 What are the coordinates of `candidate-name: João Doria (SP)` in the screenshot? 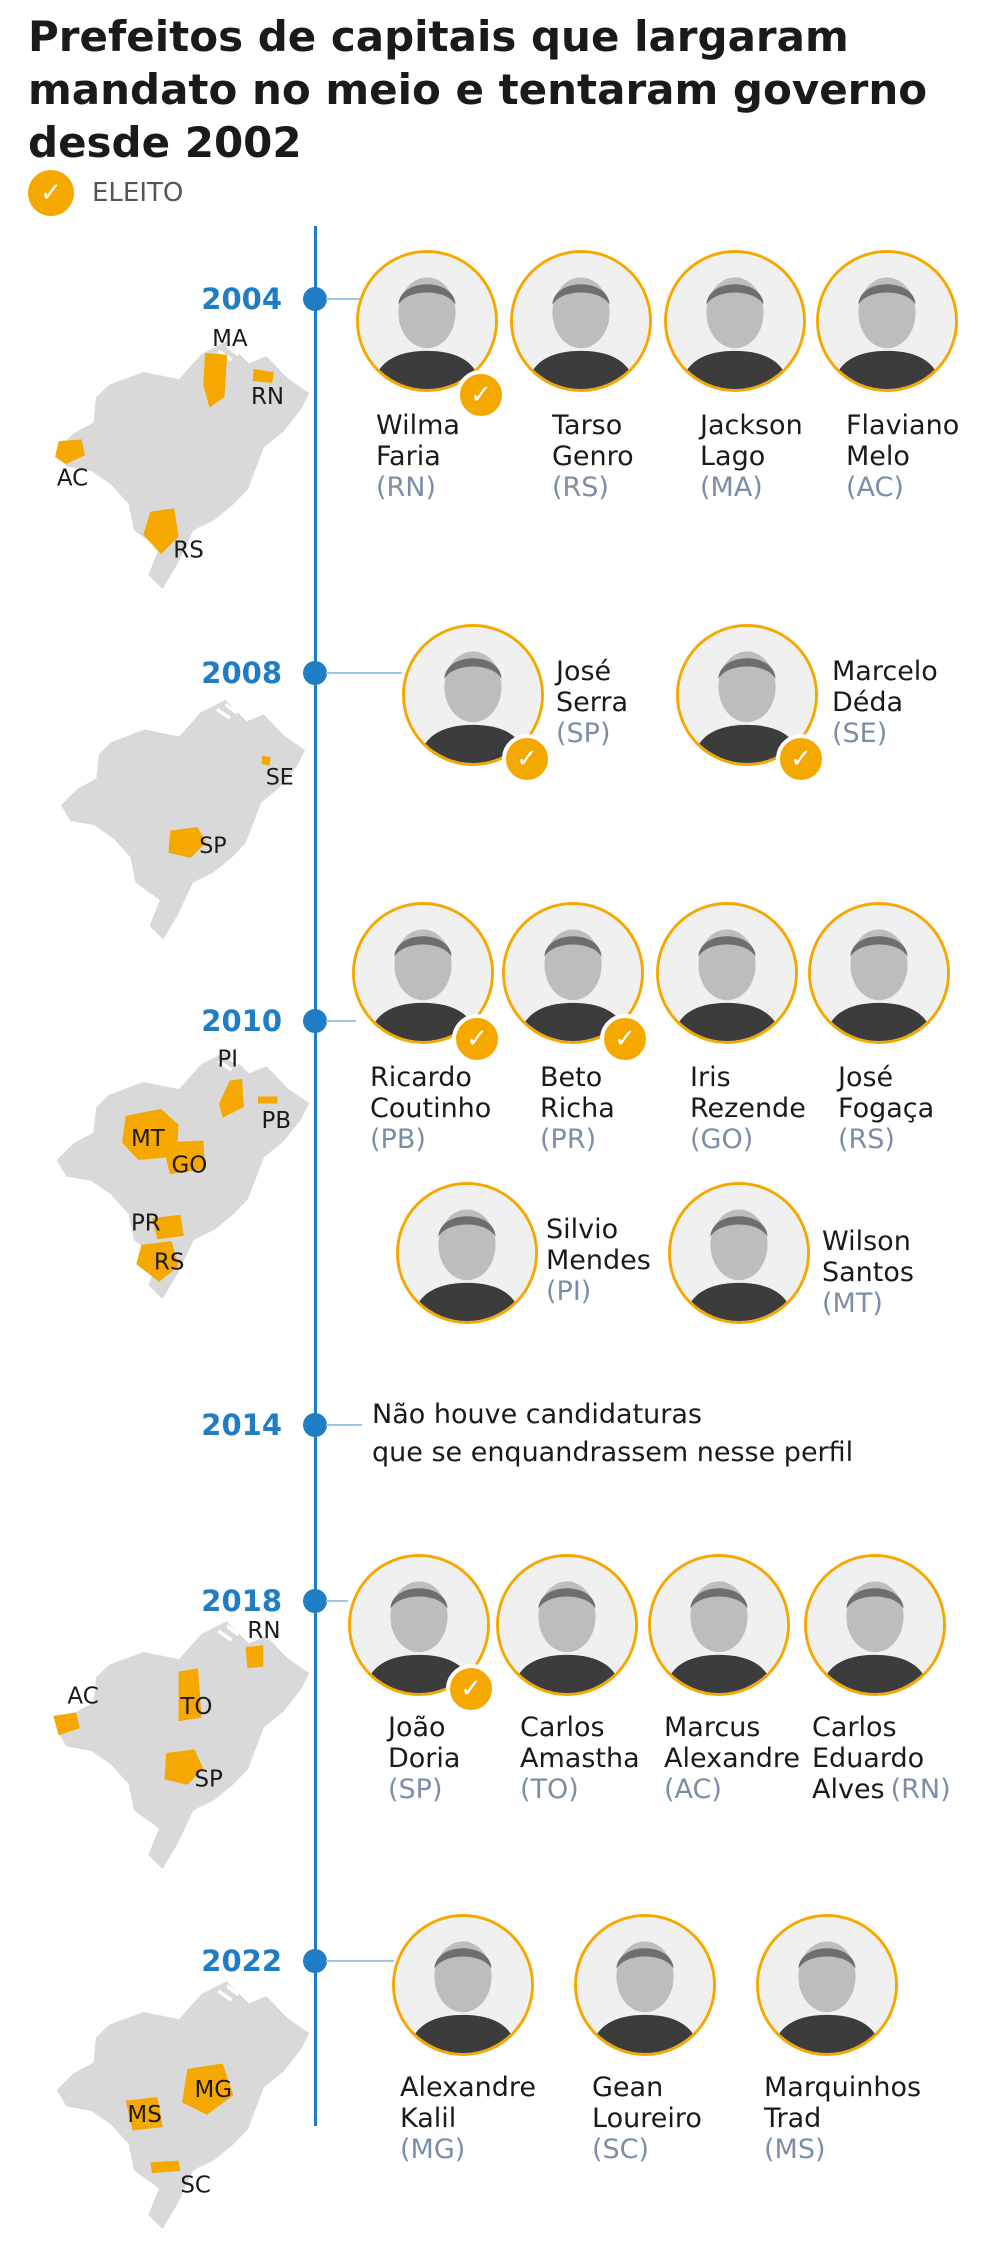 It's located at (424, 1758).